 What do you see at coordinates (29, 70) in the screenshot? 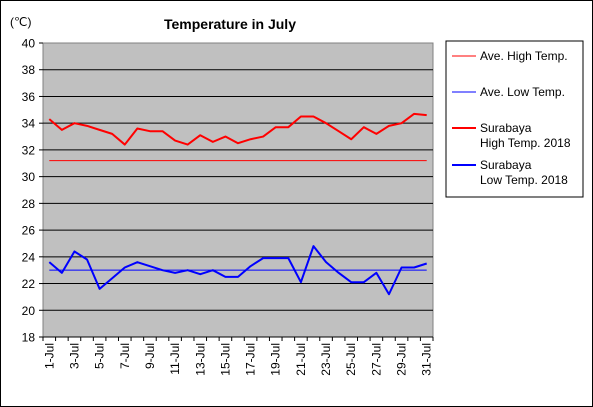
I see `y-tick-label: 38` at bounding box center [29, 70].